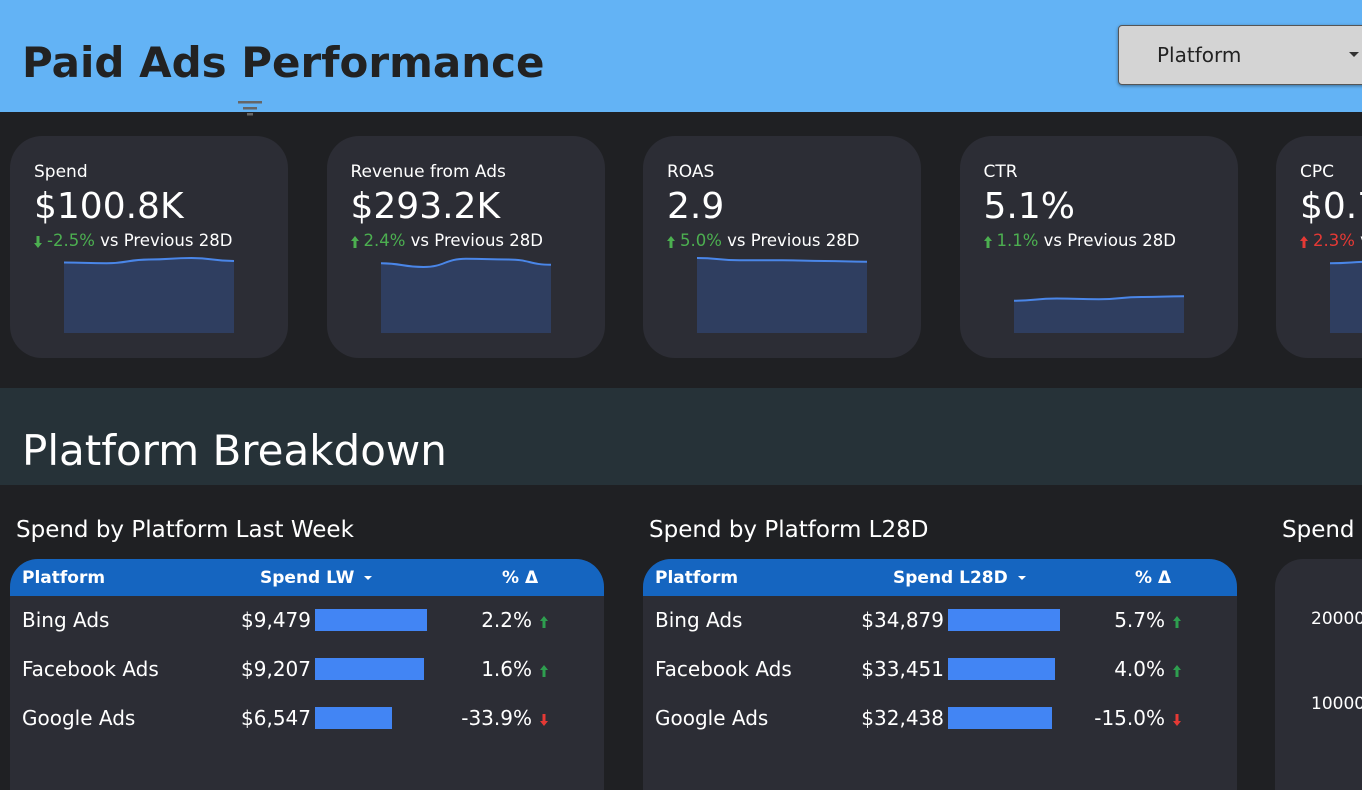 The height and width of the screenshot is (790, 1362). I want to click on spend-value: $9,479, so click(276, 620).